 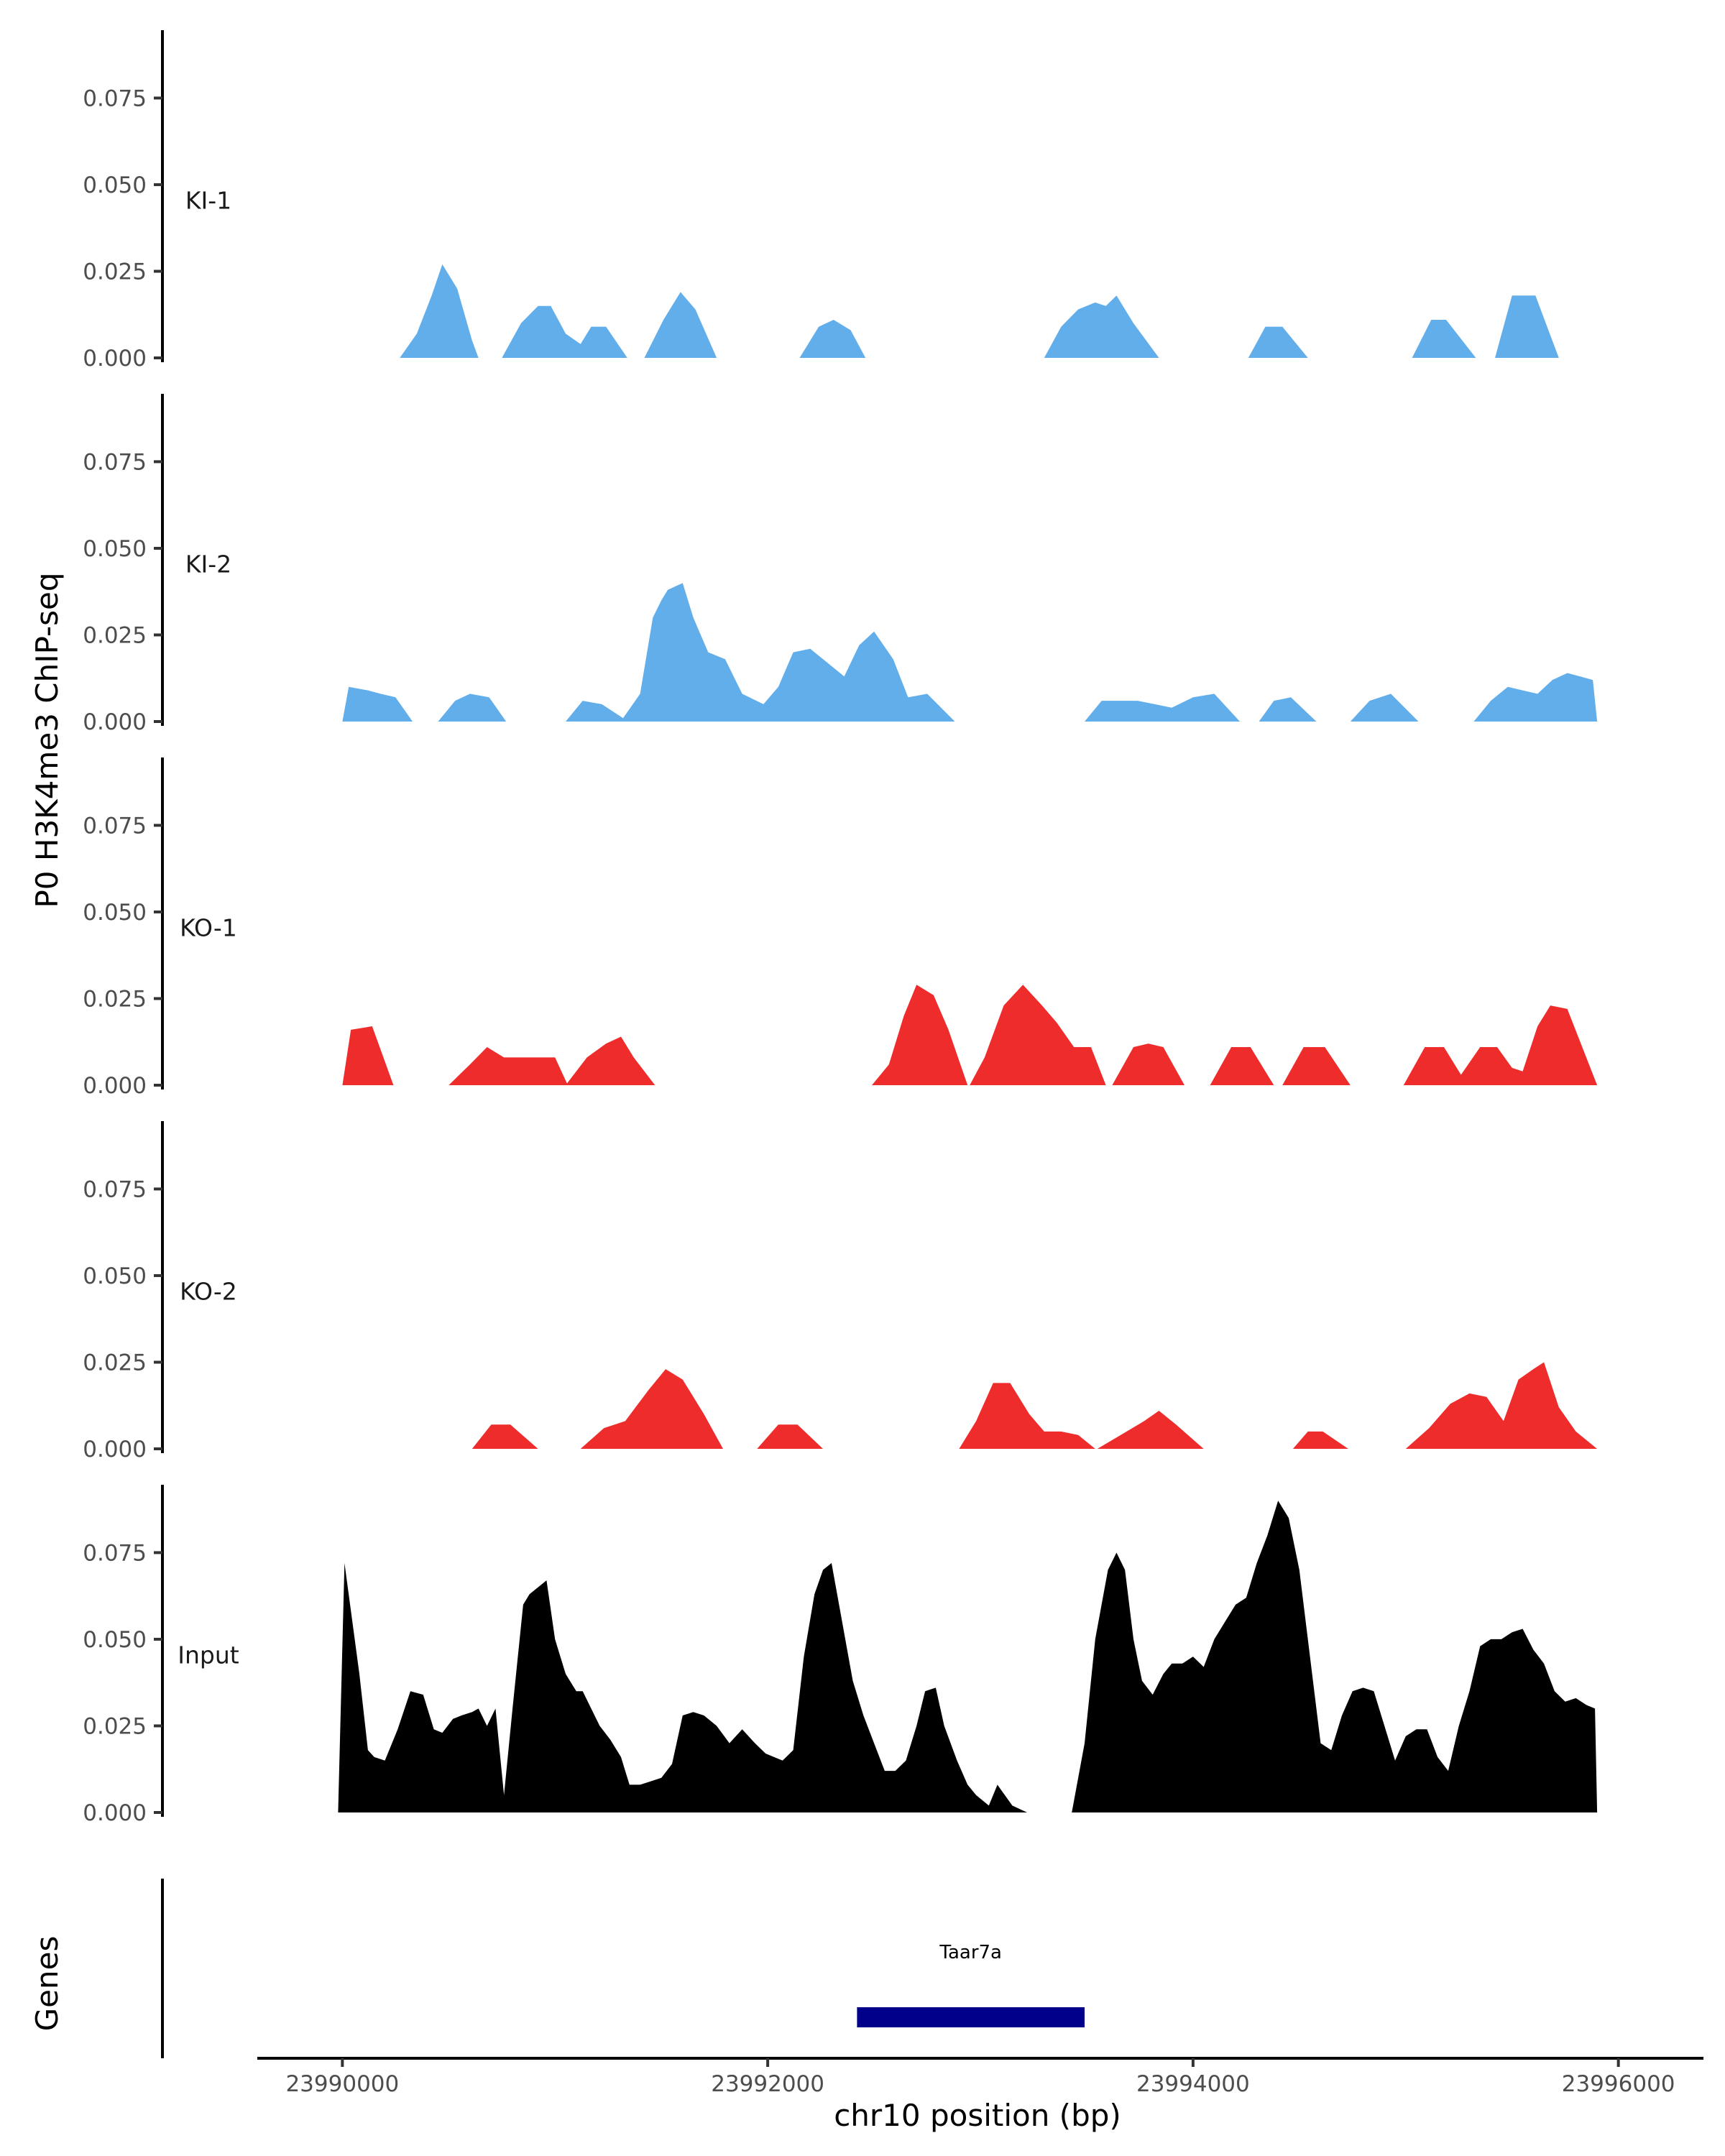 What do you see at coordinates (1618, 2084) in the screenshot?
I see `x-tick-label: 23996000` at bounding box center [1618, 2084].